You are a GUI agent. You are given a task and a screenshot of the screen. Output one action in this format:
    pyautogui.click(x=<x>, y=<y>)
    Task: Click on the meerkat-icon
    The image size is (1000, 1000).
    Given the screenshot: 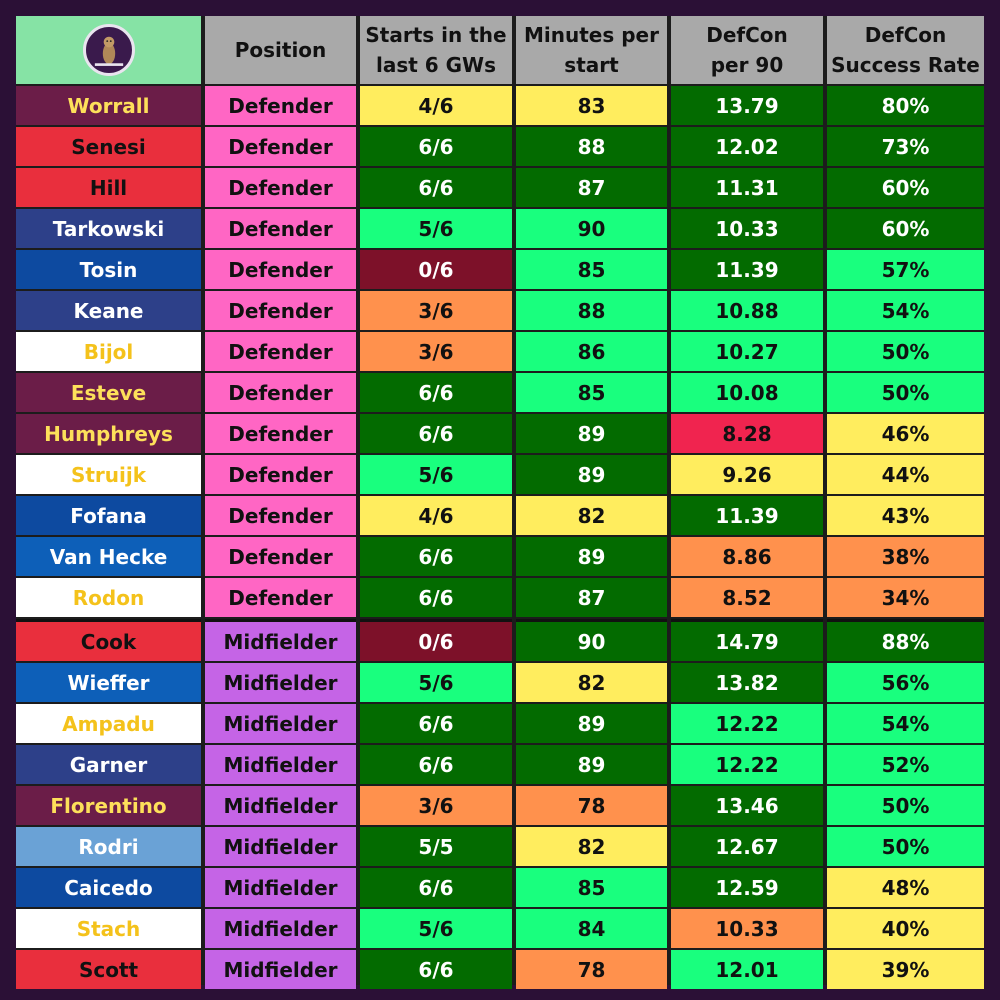 What is the action you would take?
    pyautogui.click(x=108, y=51)
    